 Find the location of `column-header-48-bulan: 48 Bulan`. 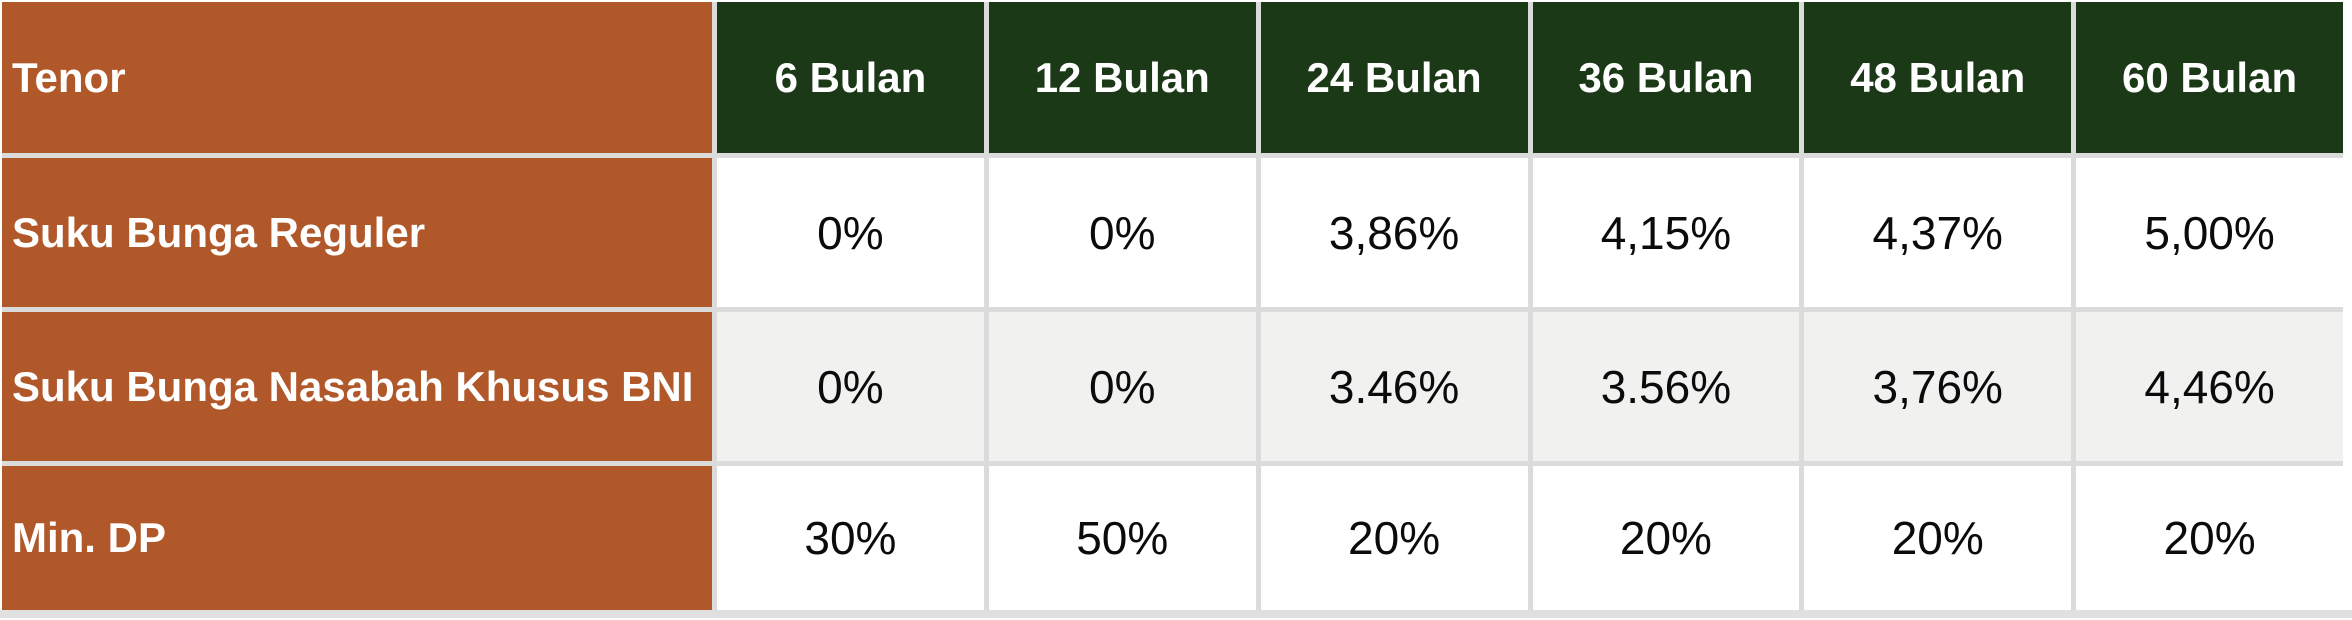

column-header-48-bulan: 48 Bulan is located at coordinates (1938, 77).